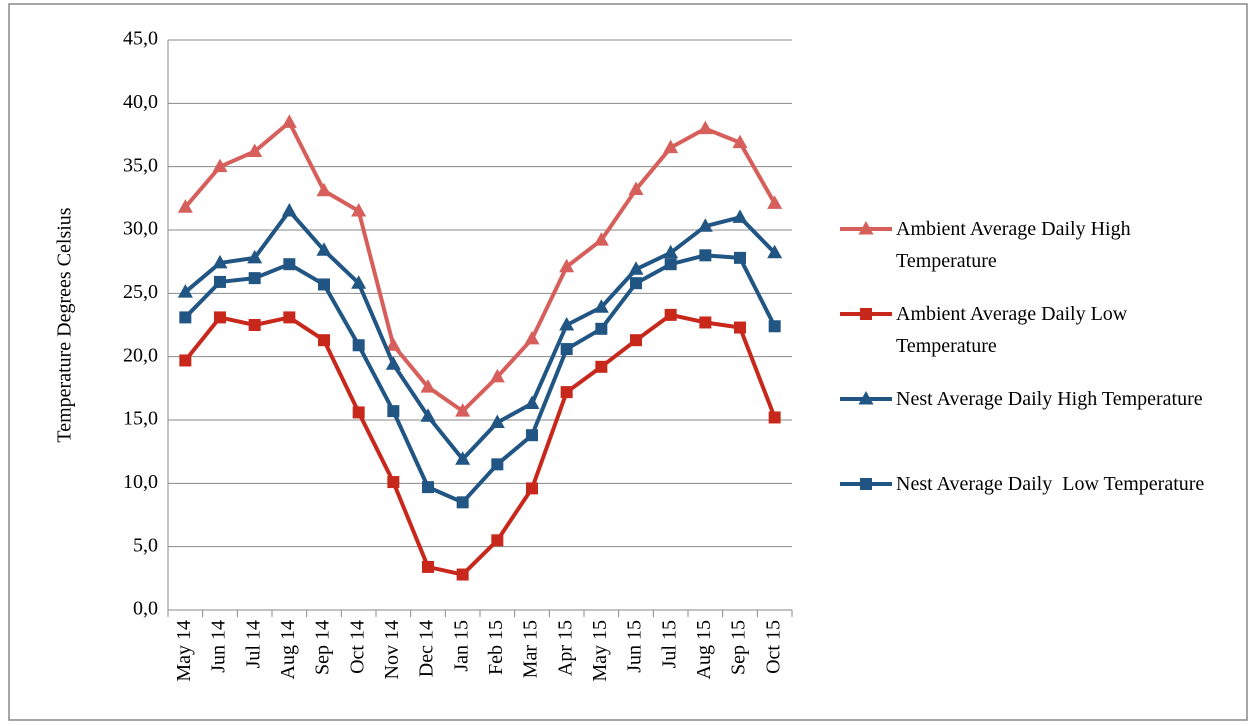  Describe the element at coordinates (392, 649) in the screenshot. I see `x-tick-label: Nov 14` at that location.